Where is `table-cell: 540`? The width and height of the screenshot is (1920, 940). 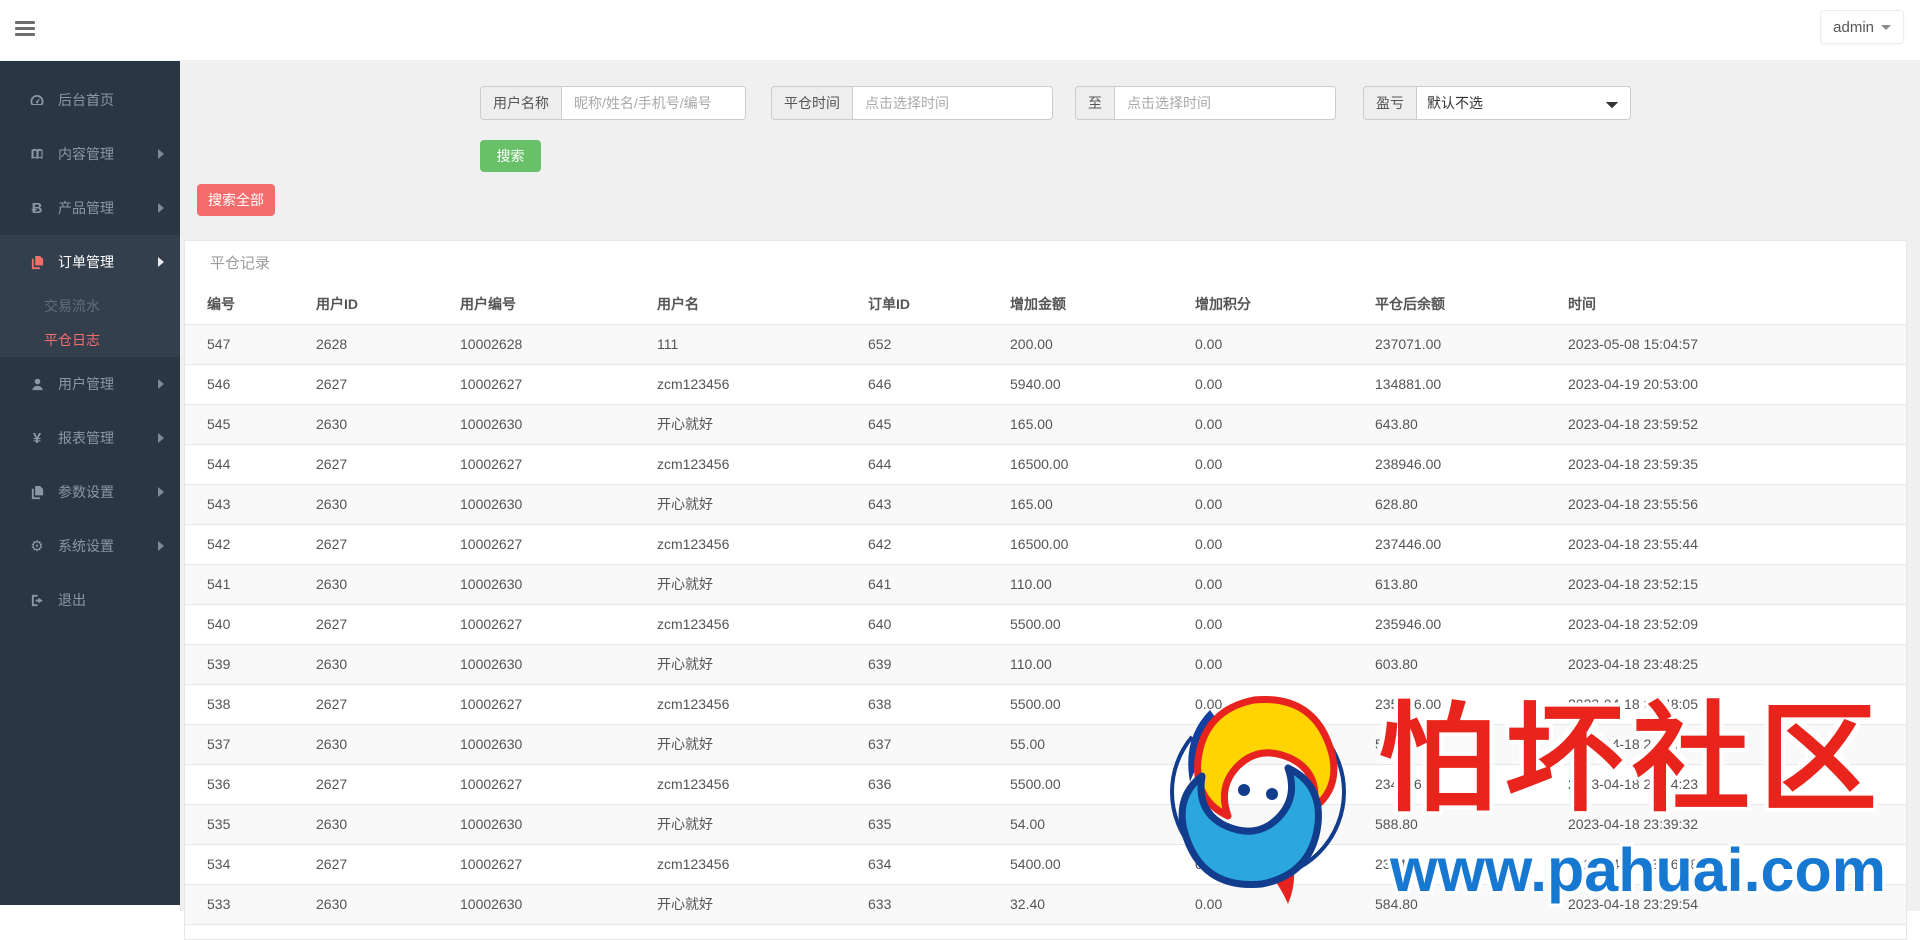
table-cell: 540 is located at coordinates (219, 624).